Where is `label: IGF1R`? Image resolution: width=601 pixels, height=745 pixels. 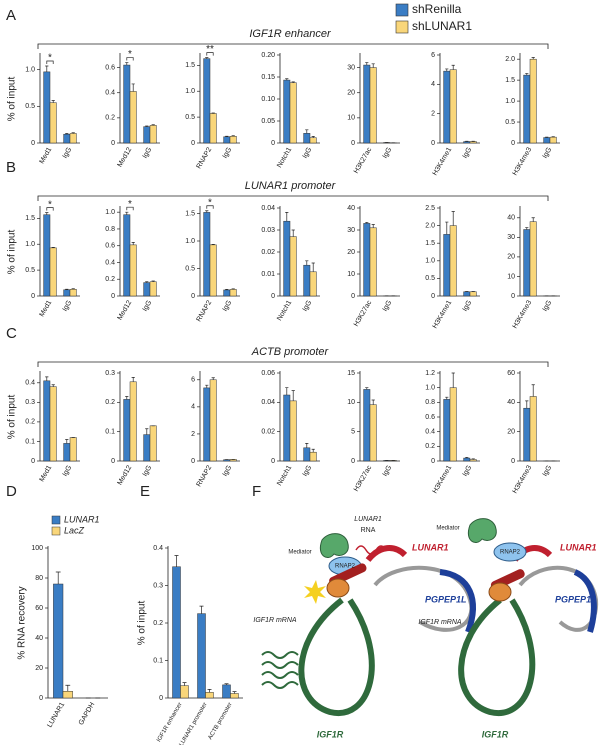
label: IGF1R is located at coordinates (495, 734).